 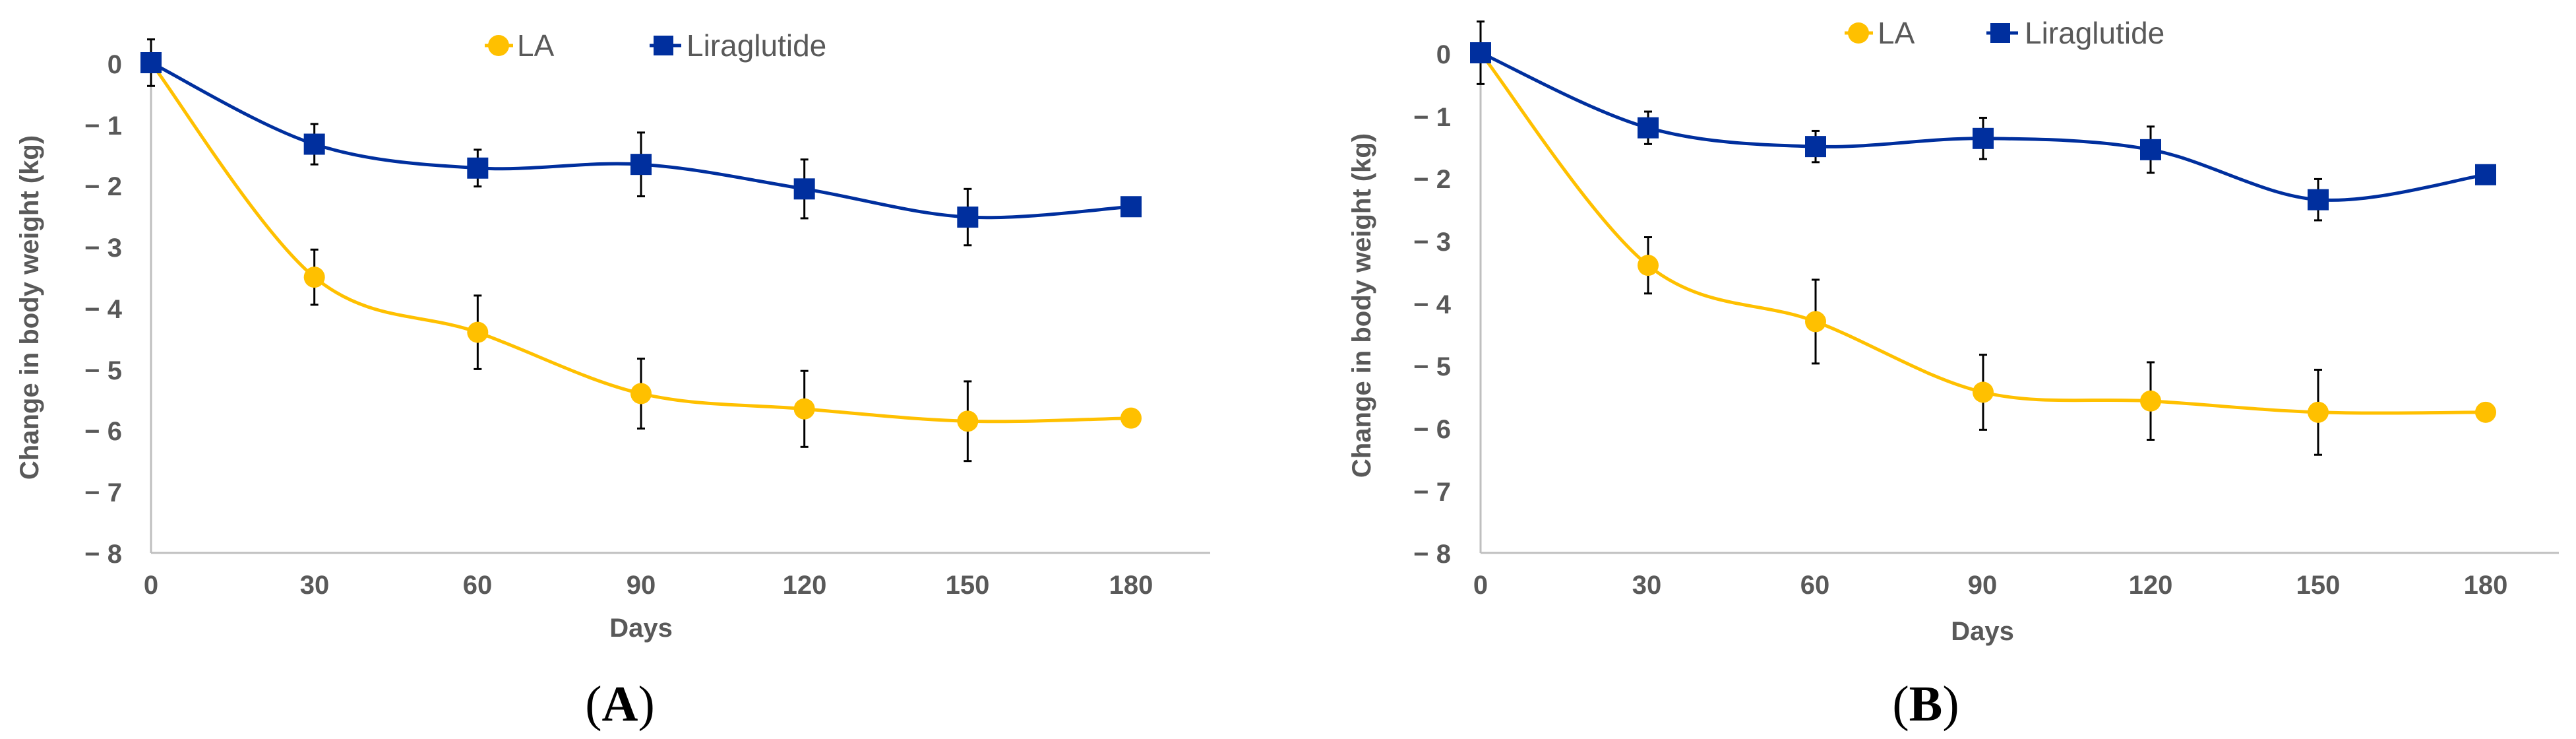 I want to click on panel-b-legend: LA Liraglutide, so click(x=2004, y=33).